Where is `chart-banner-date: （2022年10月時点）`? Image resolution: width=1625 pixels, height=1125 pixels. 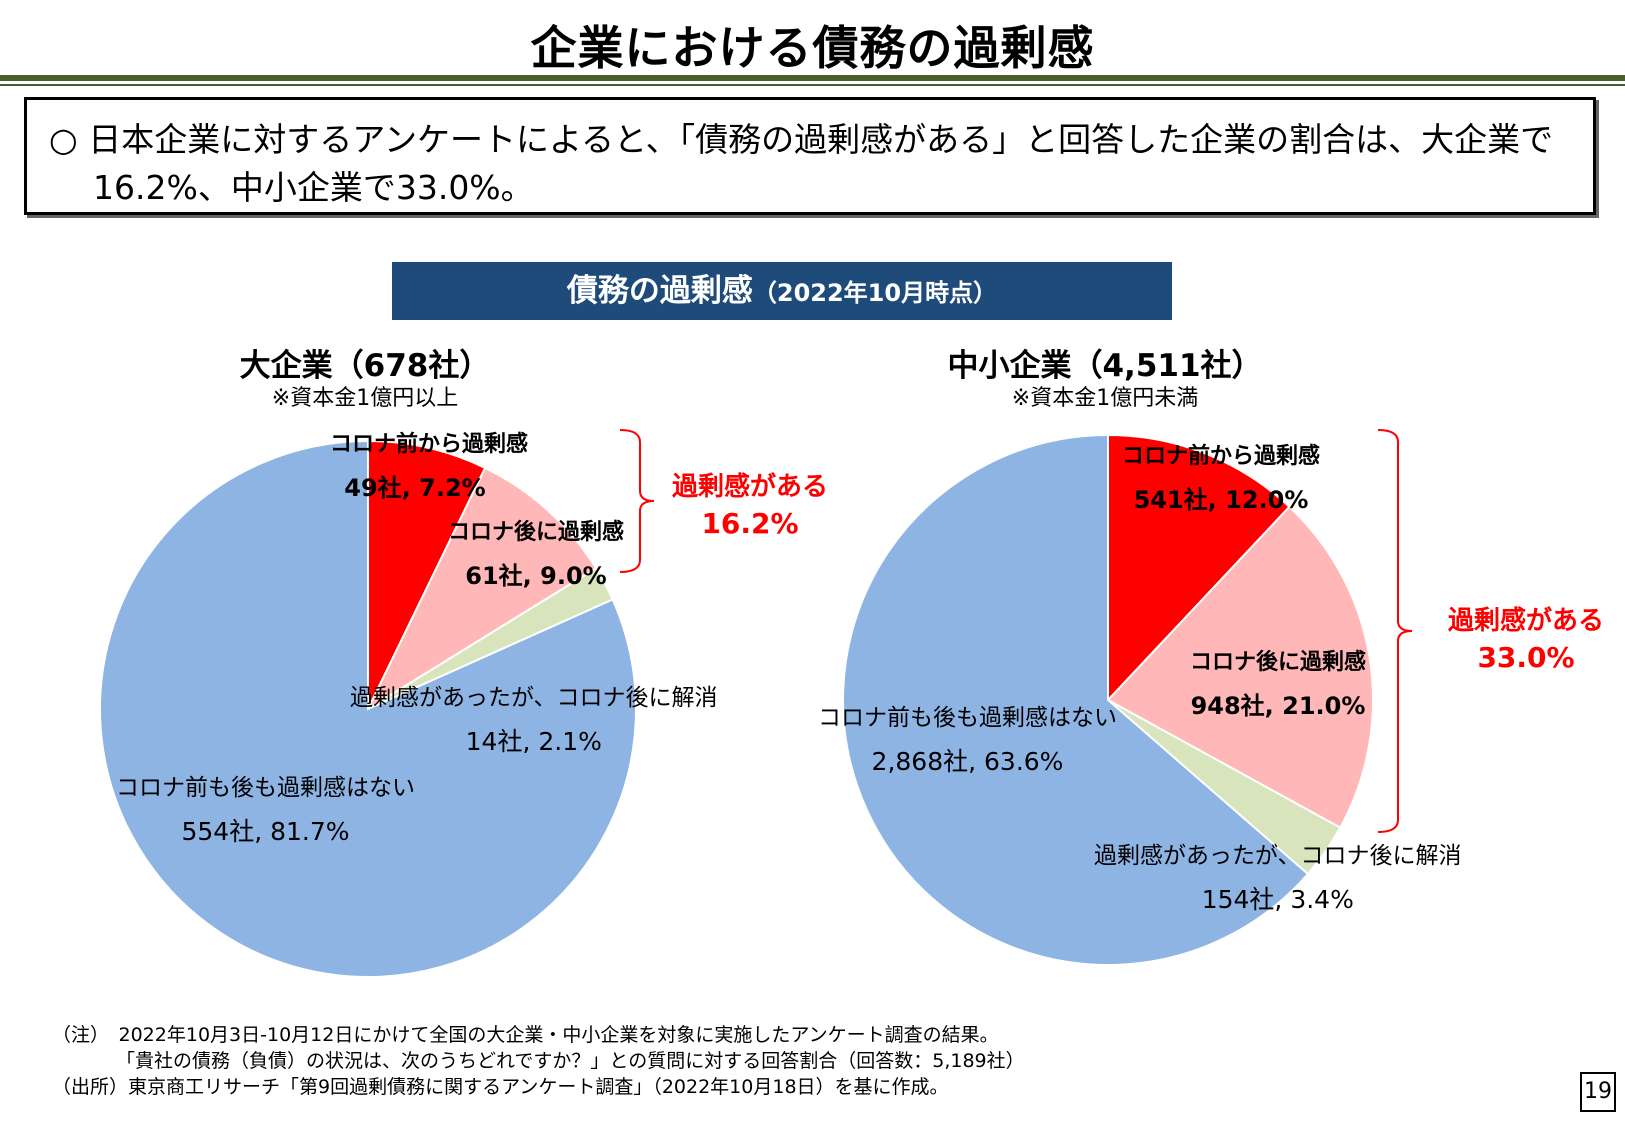 chart-banner-date: （2022年10月時点） is located at coordinates (875, 293).